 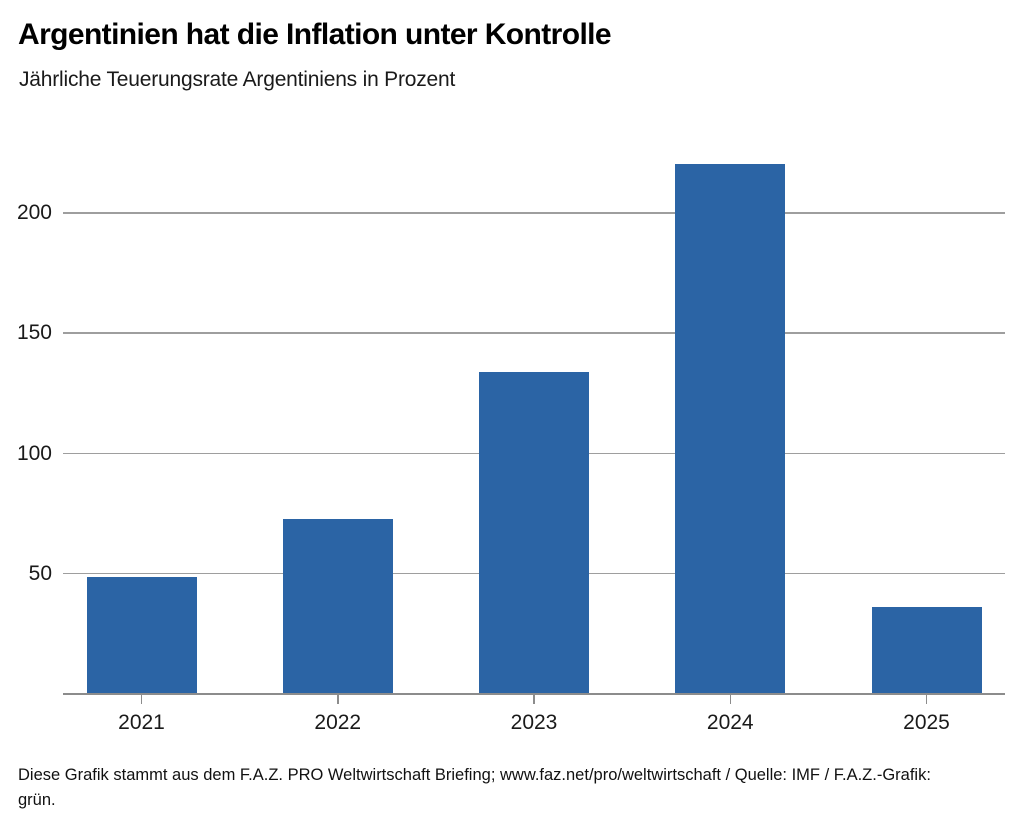 I want to click on bar-2024, so click(x=730, y=428).